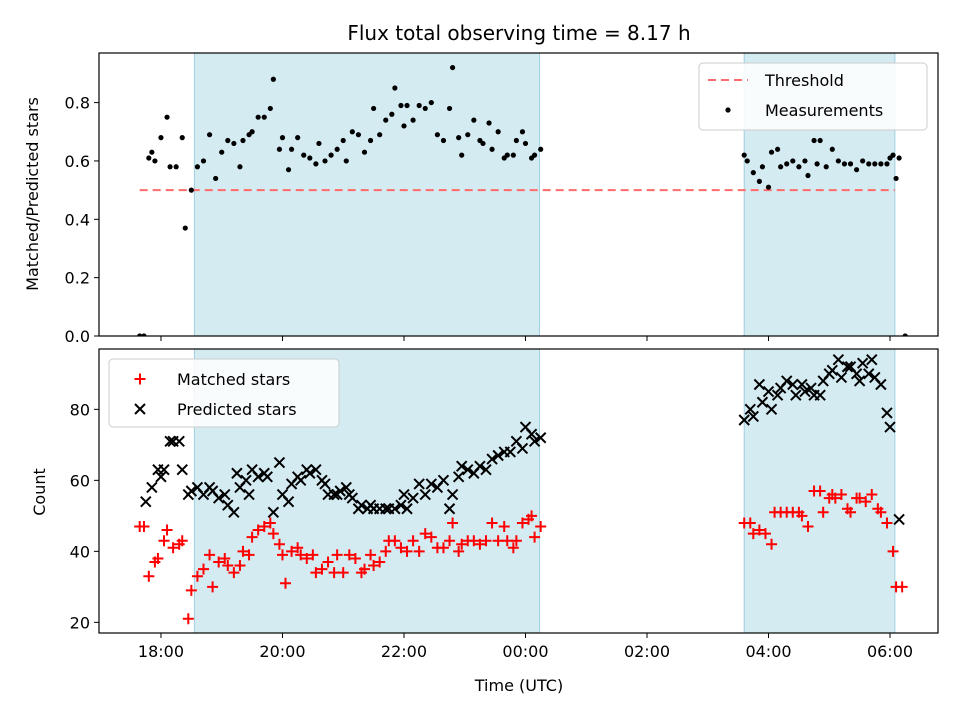 This screenshot has height=724, width=960. What do you see at coordinates (39, 492) in the screenshot?
I see `y-axis-label-count: Count` at bounding box center [39, 492].